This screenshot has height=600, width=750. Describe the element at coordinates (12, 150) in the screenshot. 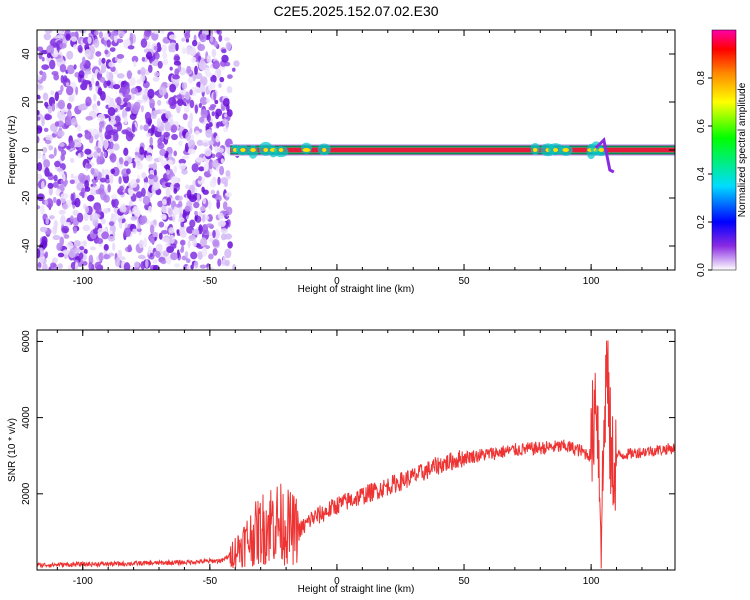

I see `spectrogram-ylabel: Frequency (Hz)` at that location.